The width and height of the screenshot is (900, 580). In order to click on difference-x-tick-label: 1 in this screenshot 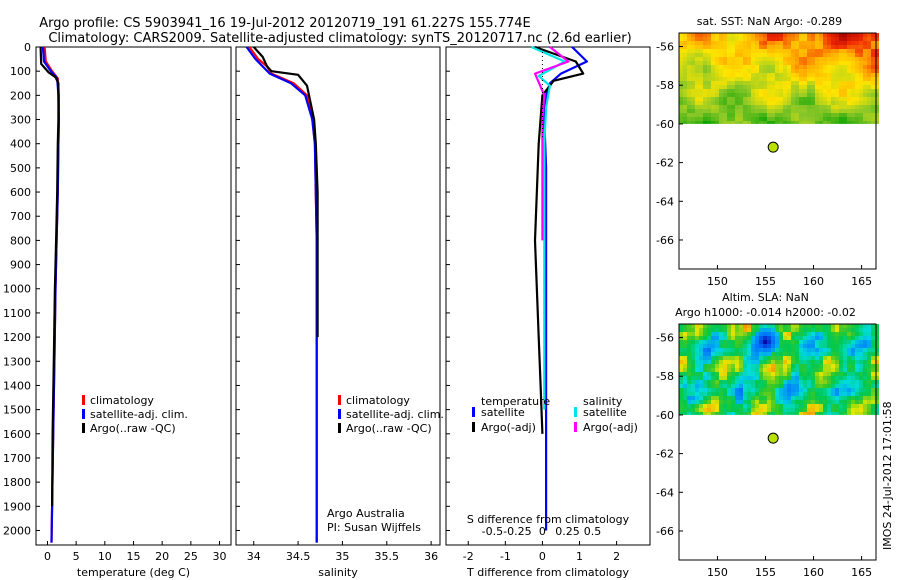, I will do `click(579, 556)`.